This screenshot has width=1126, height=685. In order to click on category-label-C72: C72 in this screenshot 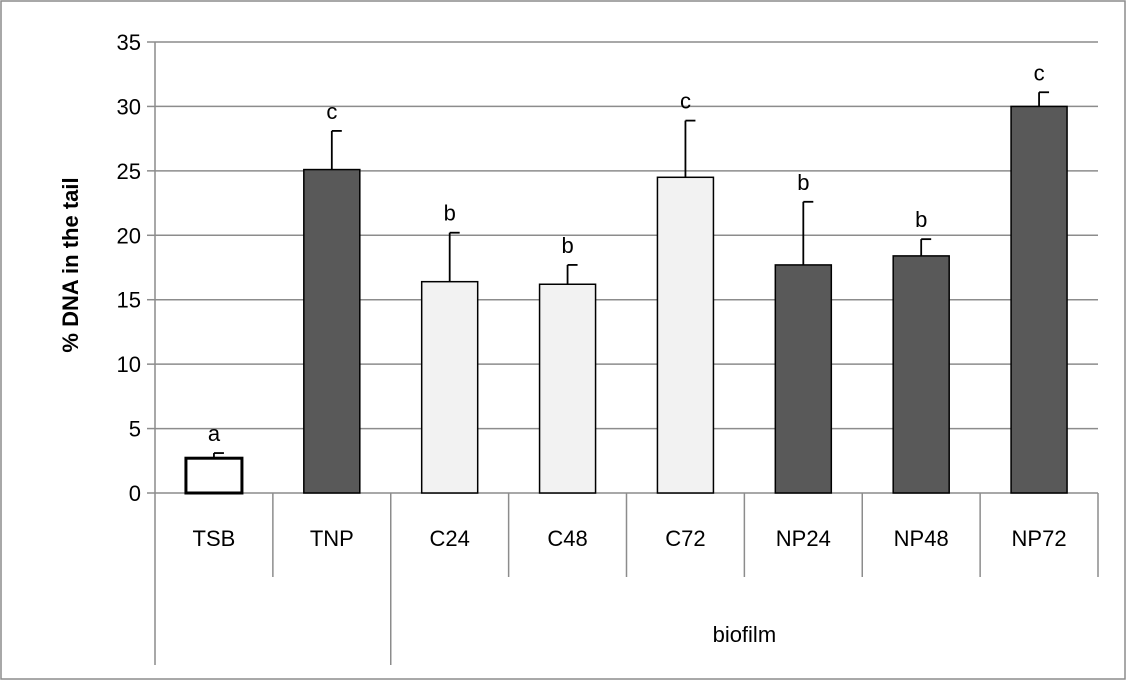, I will do `click(685, 538)`.